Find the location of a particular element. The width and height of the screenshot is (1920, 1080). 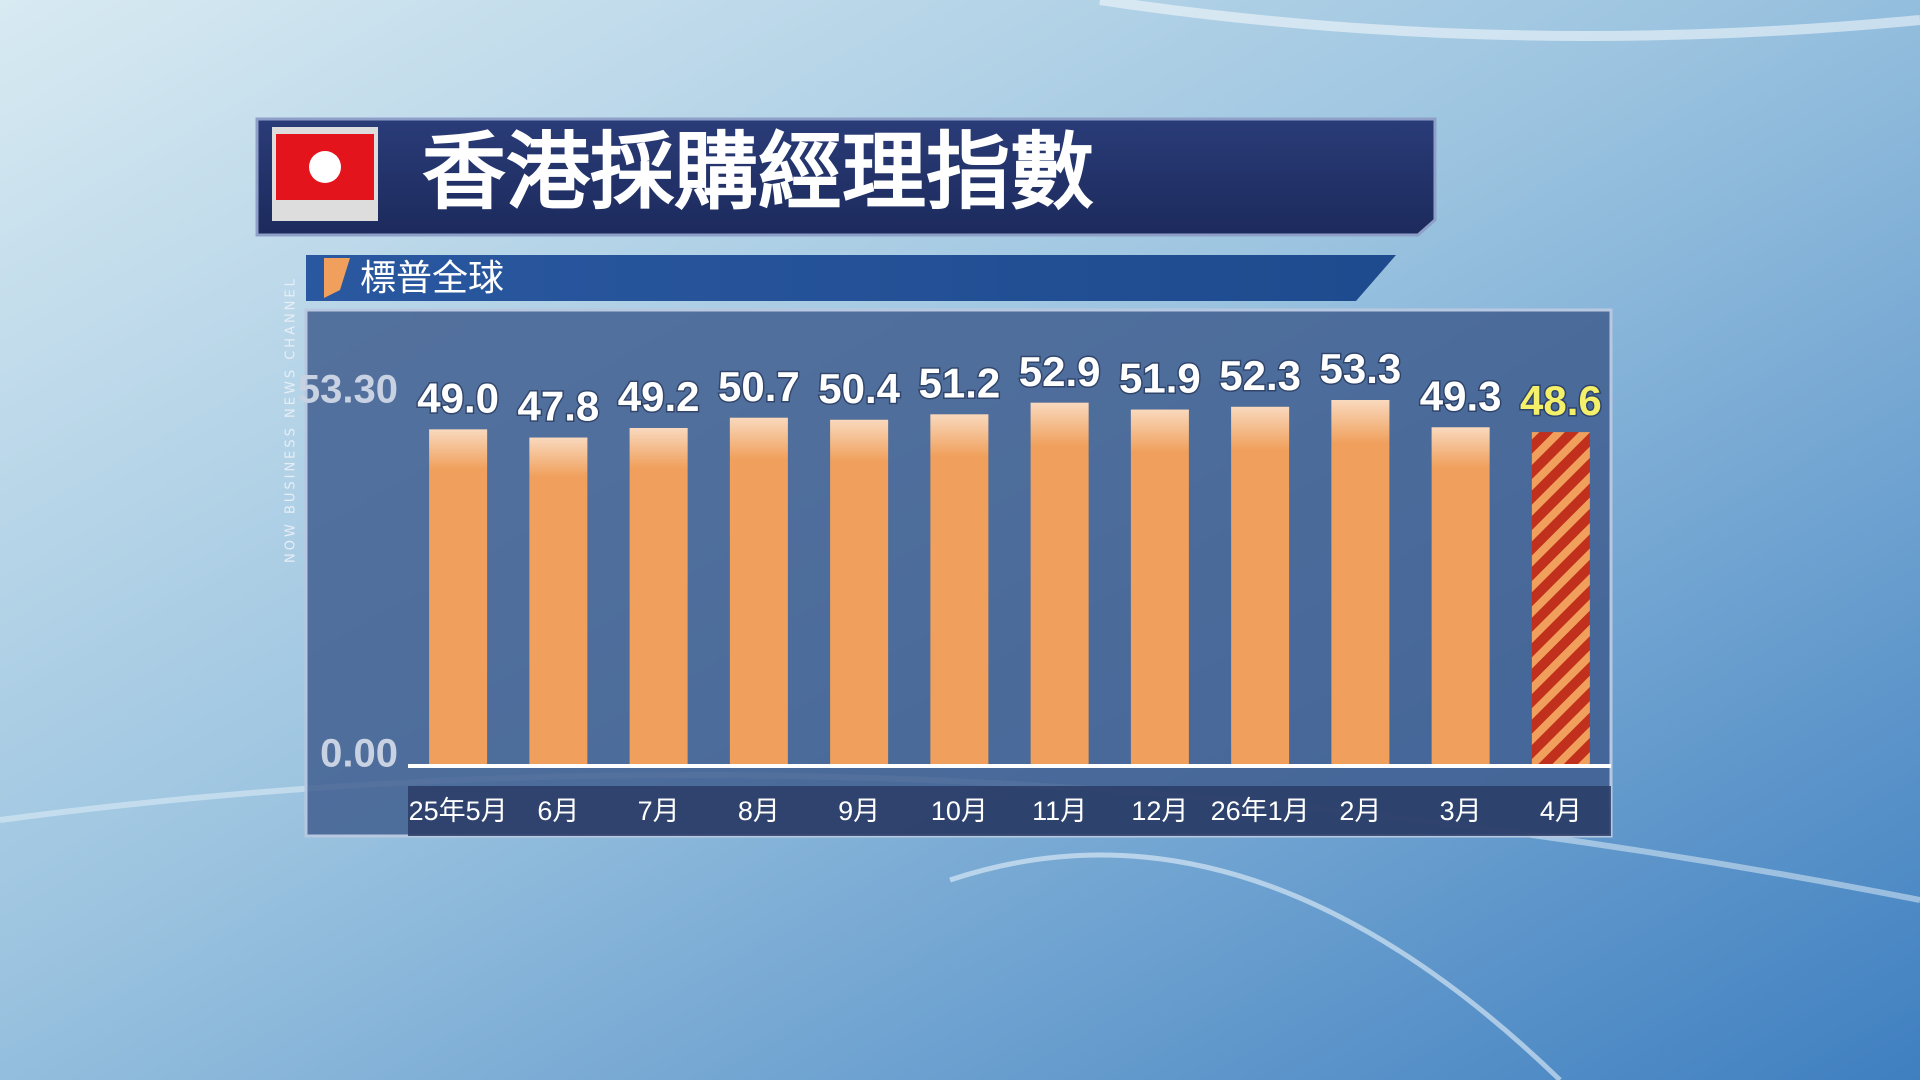

value-label: 52.3 is located at coordinates (1260, 375).